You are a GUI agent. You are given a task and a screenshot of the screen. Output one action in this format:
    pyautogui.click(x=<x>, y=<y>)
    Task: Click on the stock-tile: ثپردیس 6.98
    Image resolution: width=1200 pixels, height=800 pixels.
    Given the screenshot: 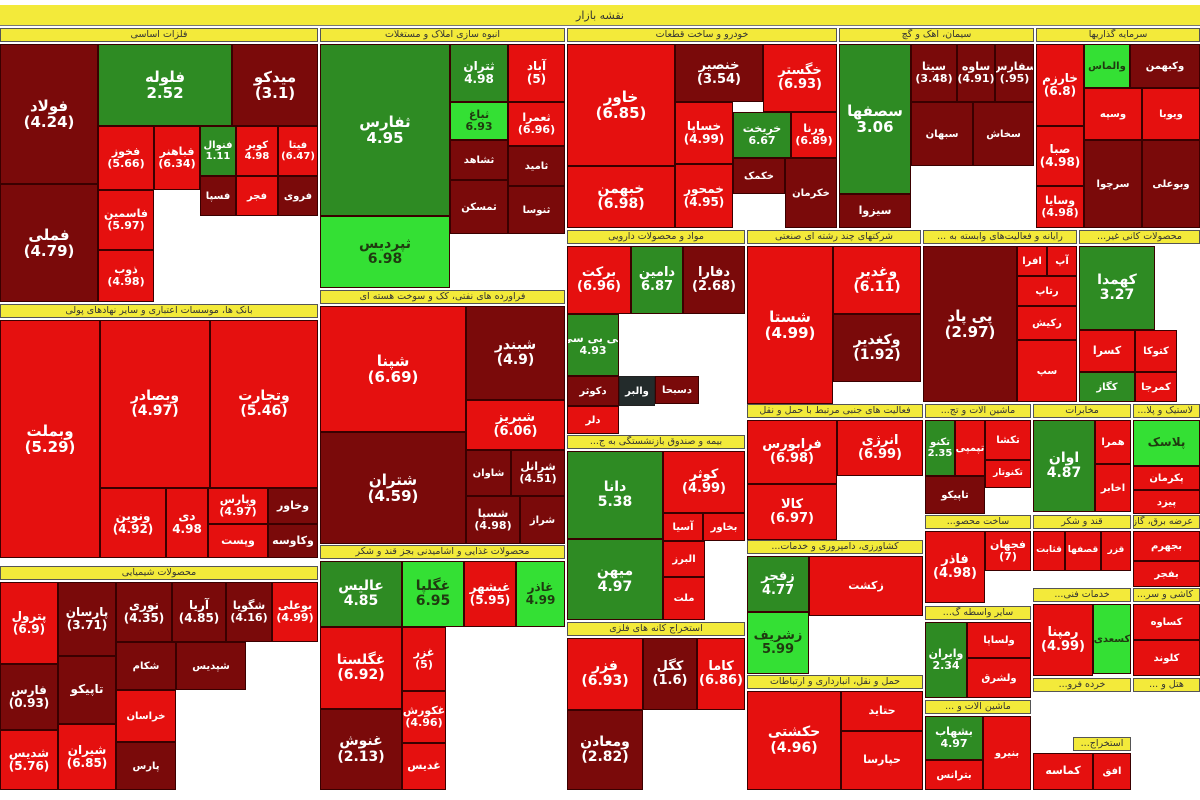 What is the action you would take?
    pyautogui.click(x=385, y=252)
    